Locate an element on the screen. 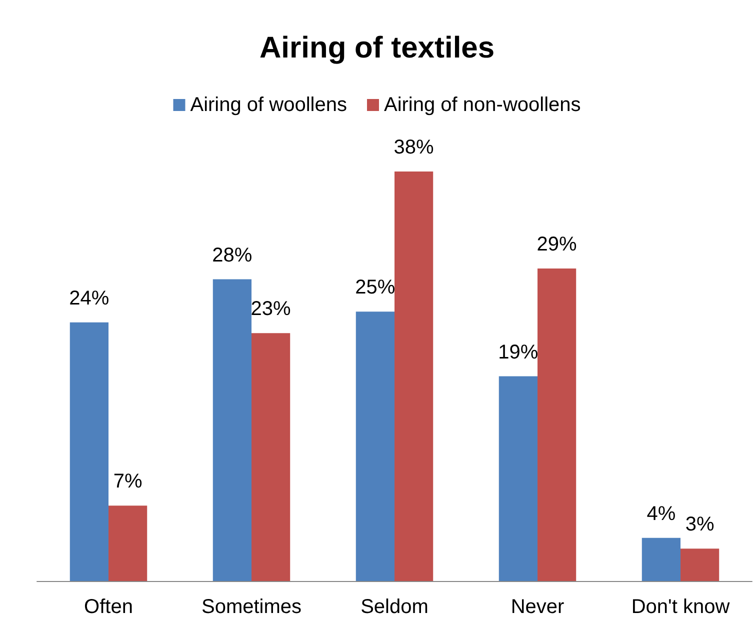 Image resolution: width=754 pixels, height=639 pixels. legend-label: Airing of non-woollens is located at coordinates (482, 105).